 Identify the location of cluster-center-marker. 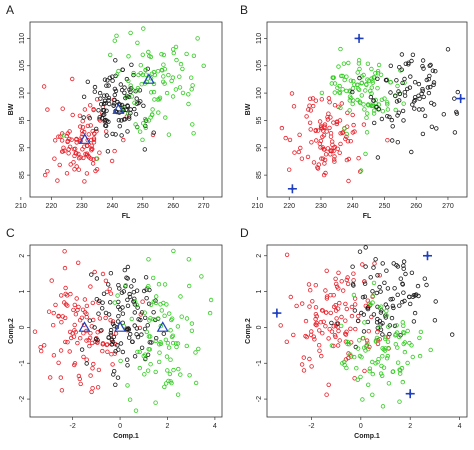
(84, 138).